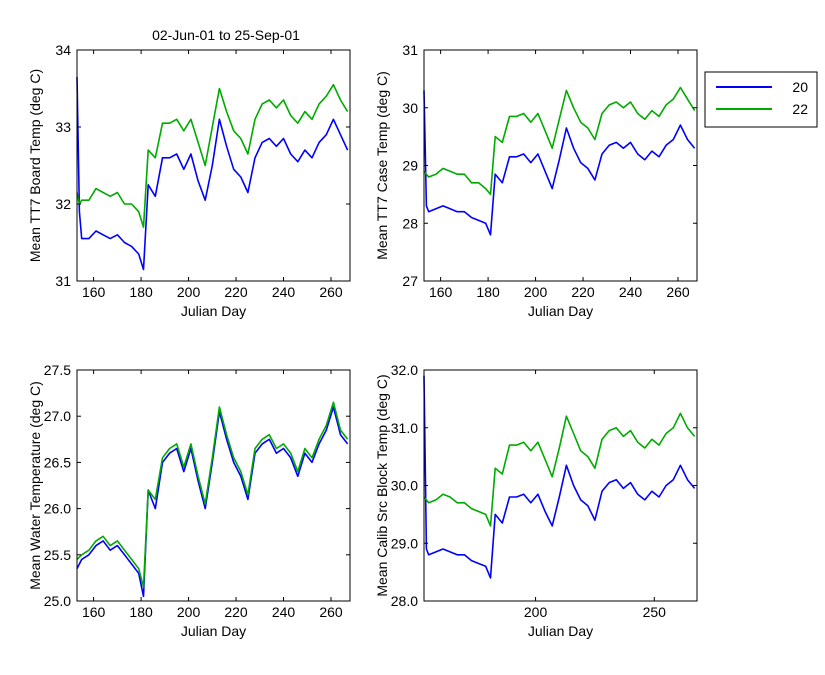 The width and height of the screenshot is (825, 675). I want to click on y-tick-label: 32.0, so click(404, 370).